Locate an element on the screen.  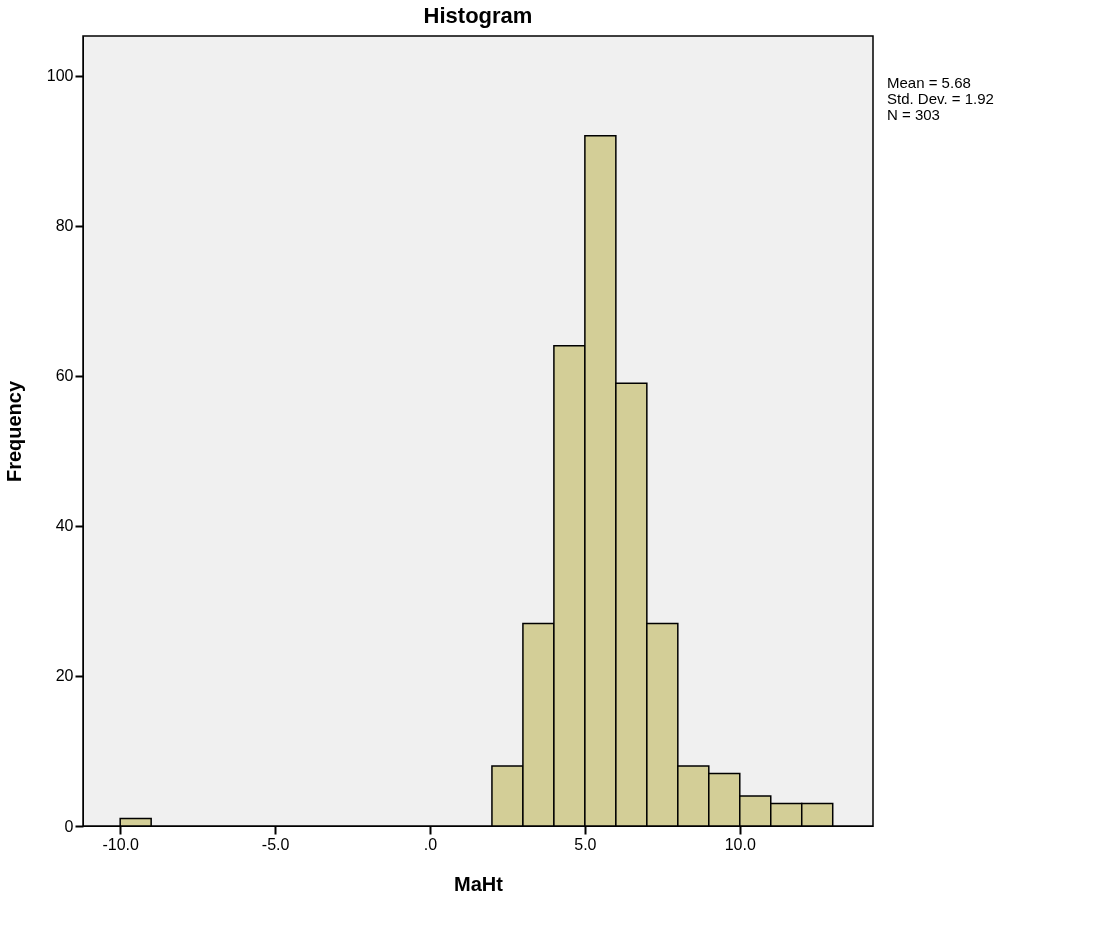
x-axis-title: MaHt is located at coordinates (479, 883).